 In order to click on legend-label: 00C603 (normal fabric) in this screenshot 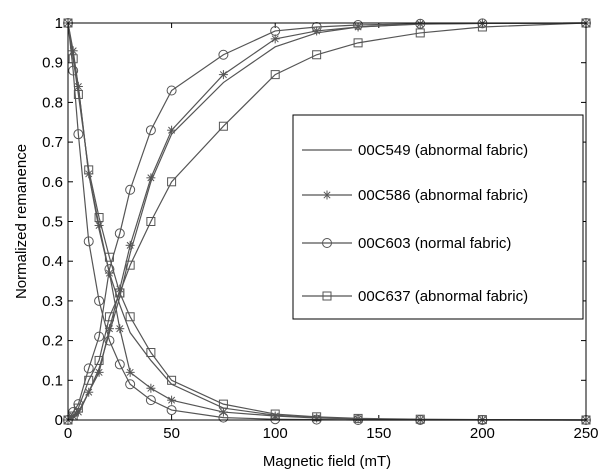, I will do `click(434, 243)`.